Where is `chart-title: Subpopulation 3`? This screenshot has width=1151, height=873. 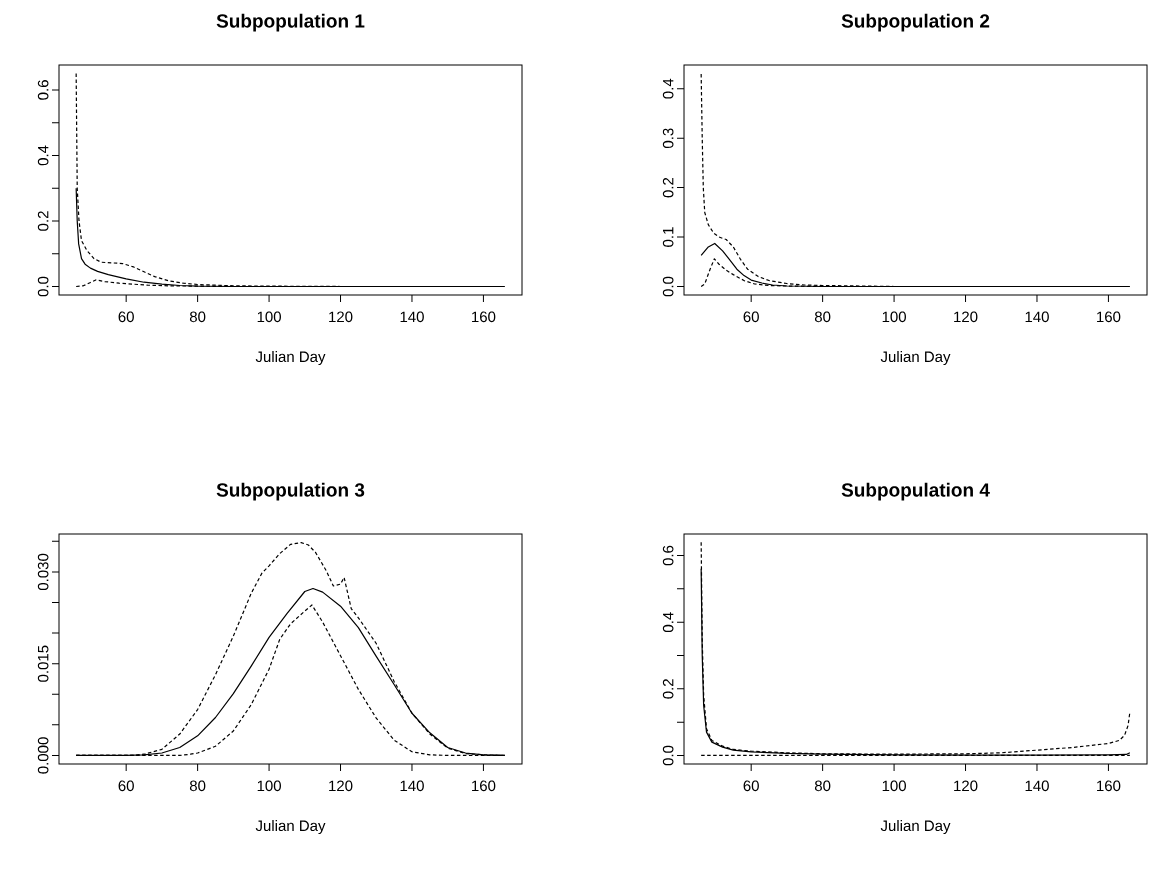
chart-title: Subpopulation 3 is located at coordinates (290, 491).